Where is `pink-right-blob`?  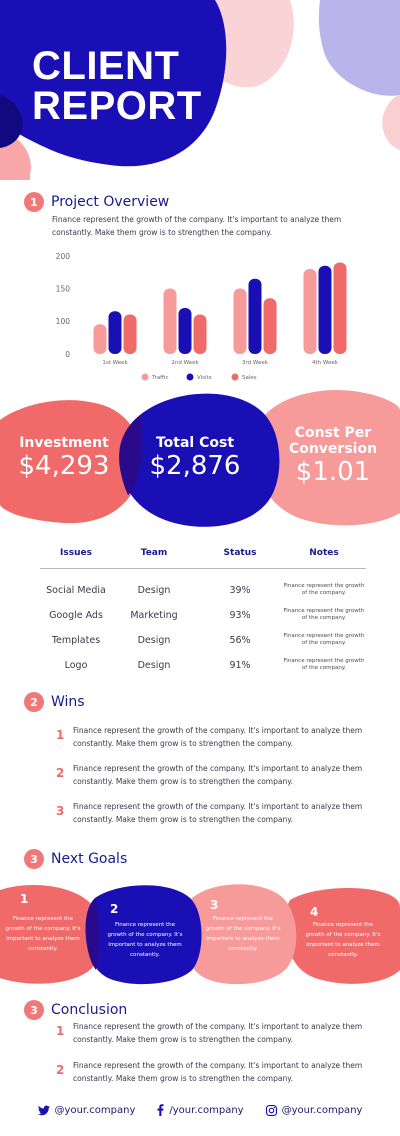 pink-right-blob is located at coordinates (391, 122).